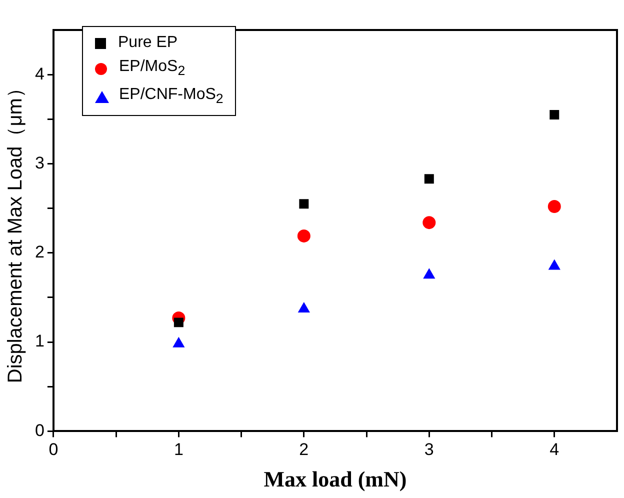 The image size is (624, 498). Describe the element at coordinates (39, 162) in the screenshot. I see `y-tick-label: 3` at that location.